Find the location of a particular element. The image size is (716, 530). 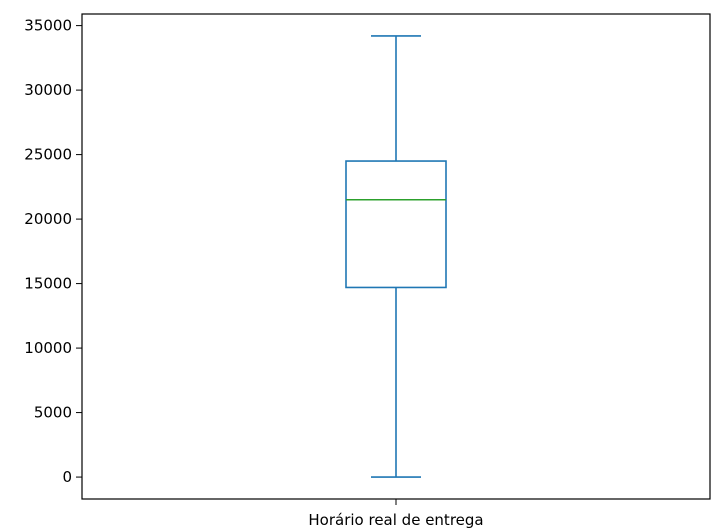

y-axis: 0 5000 10000 15000 20000 25000 30000 35000 is located at coordinates (53, 251).